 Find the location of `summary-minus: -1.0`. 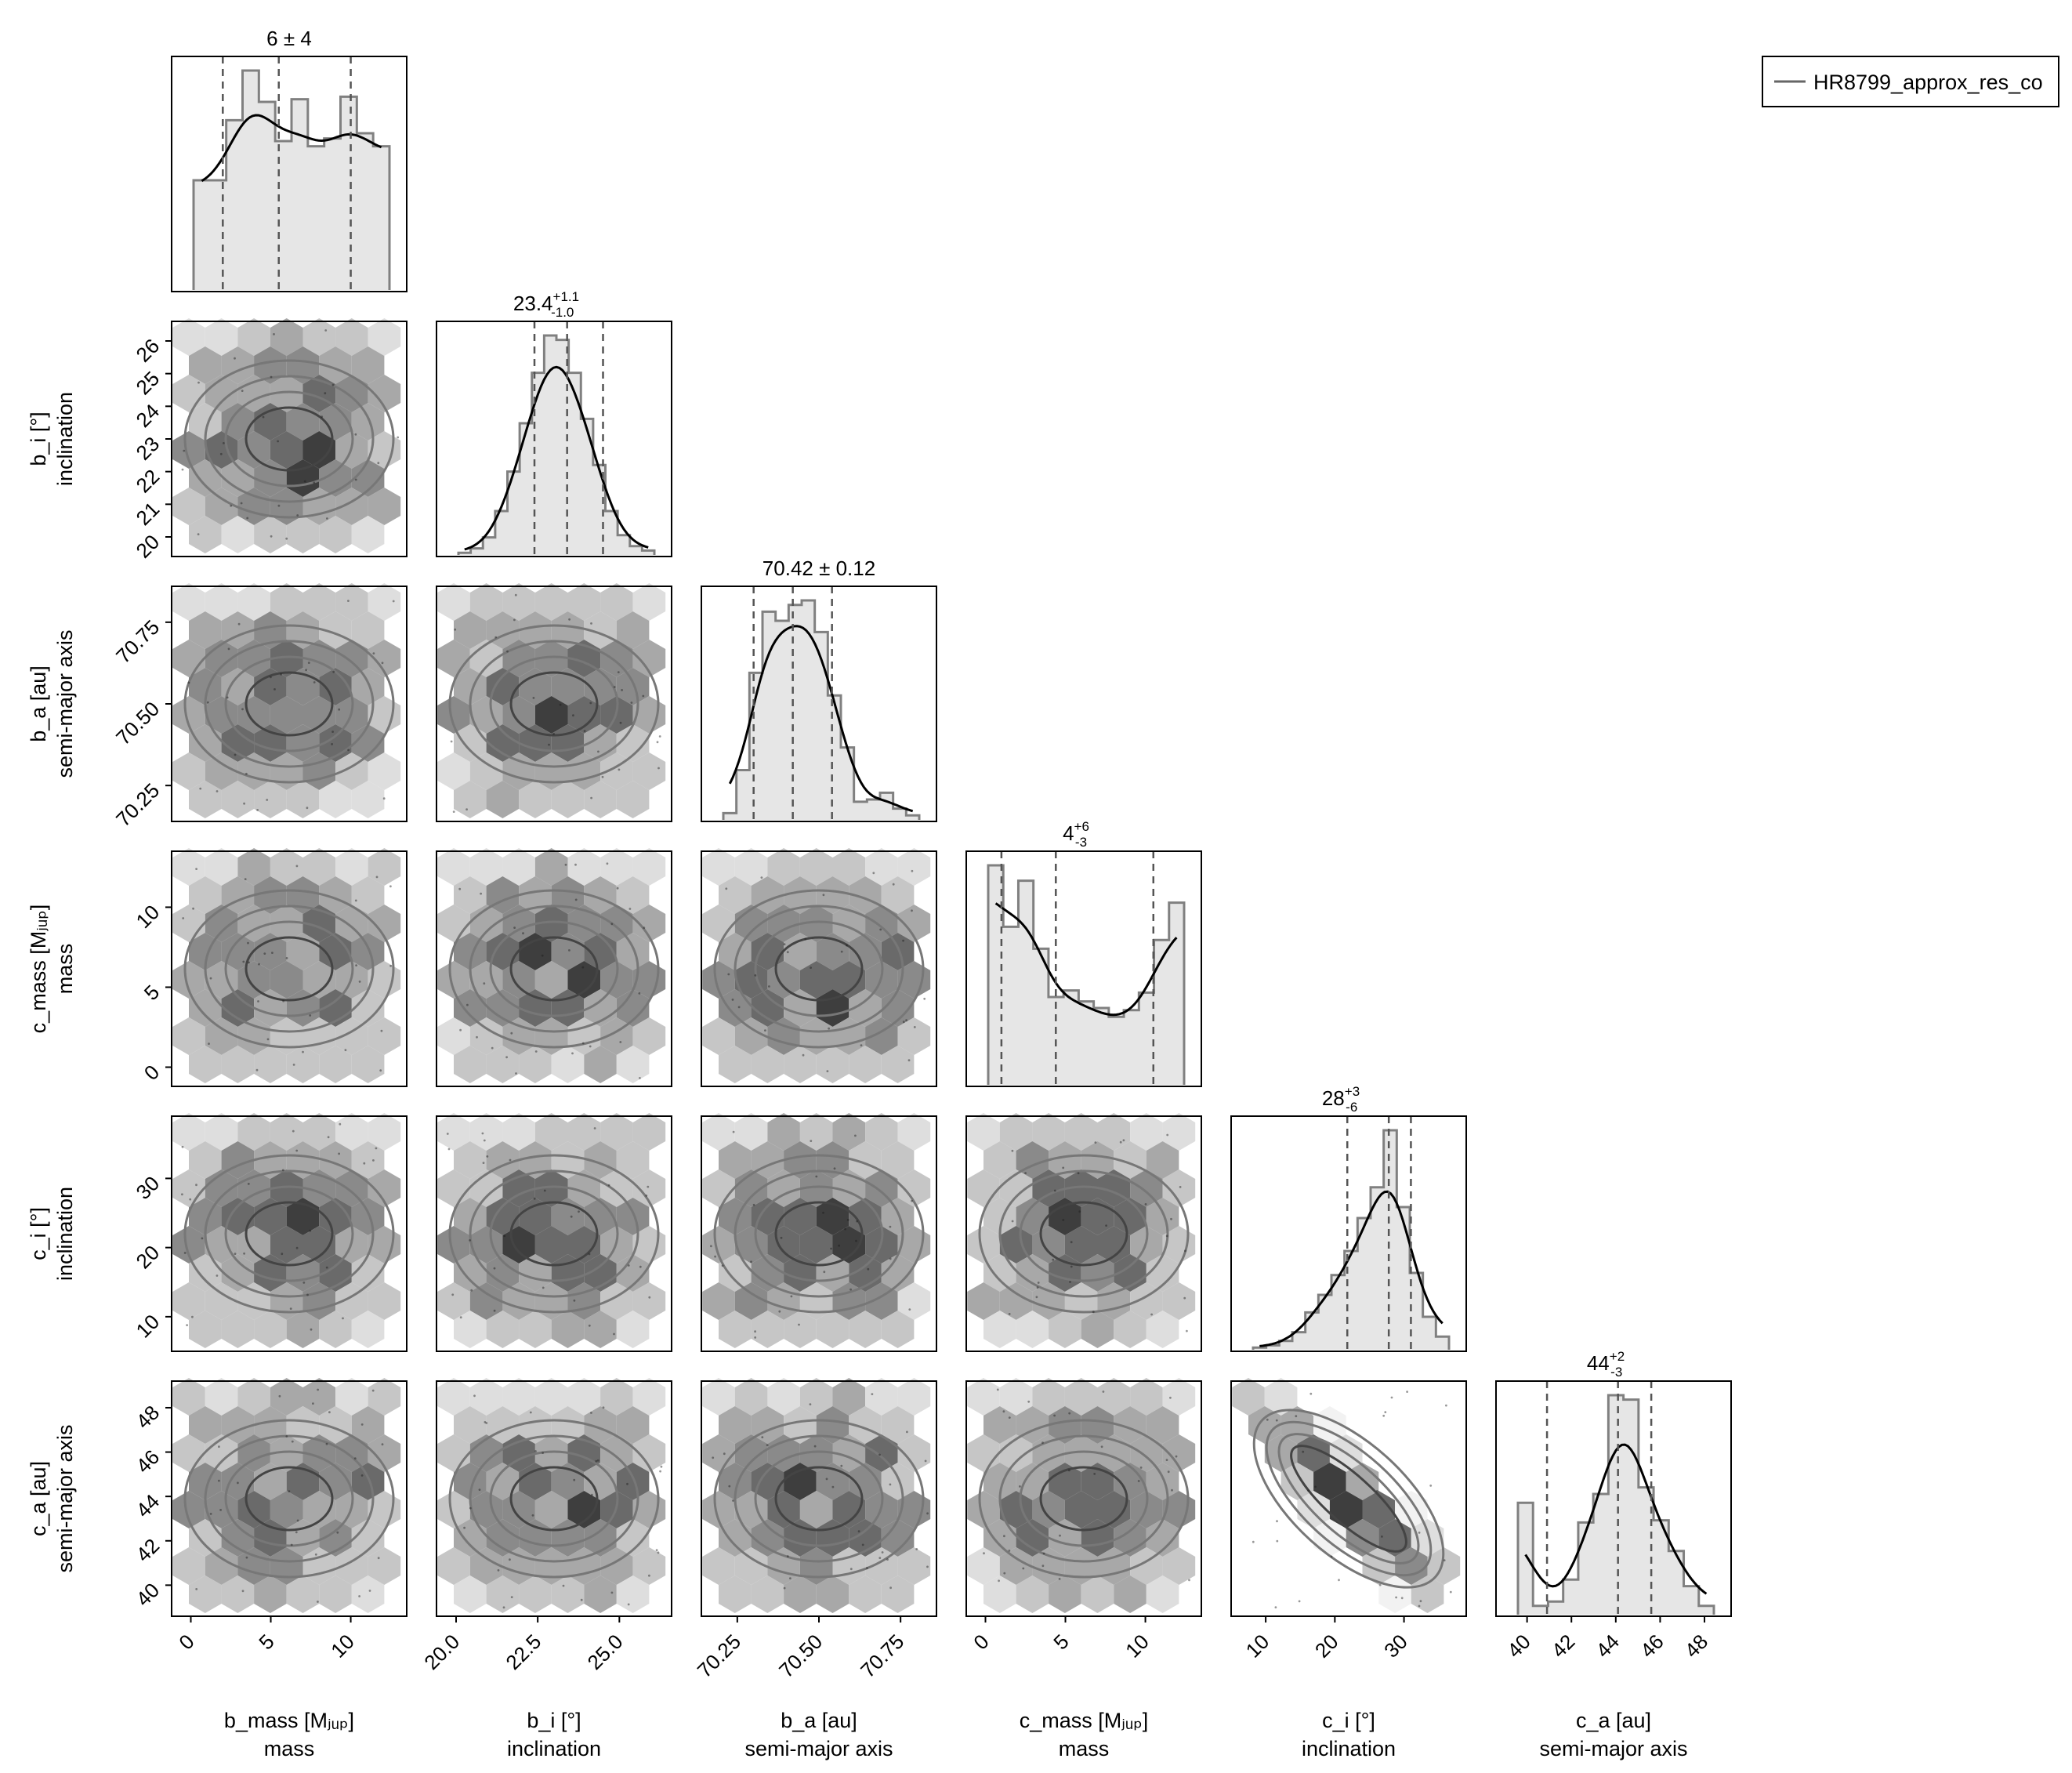

summary-minus: -1.0 is located at coordinates (562, 312).